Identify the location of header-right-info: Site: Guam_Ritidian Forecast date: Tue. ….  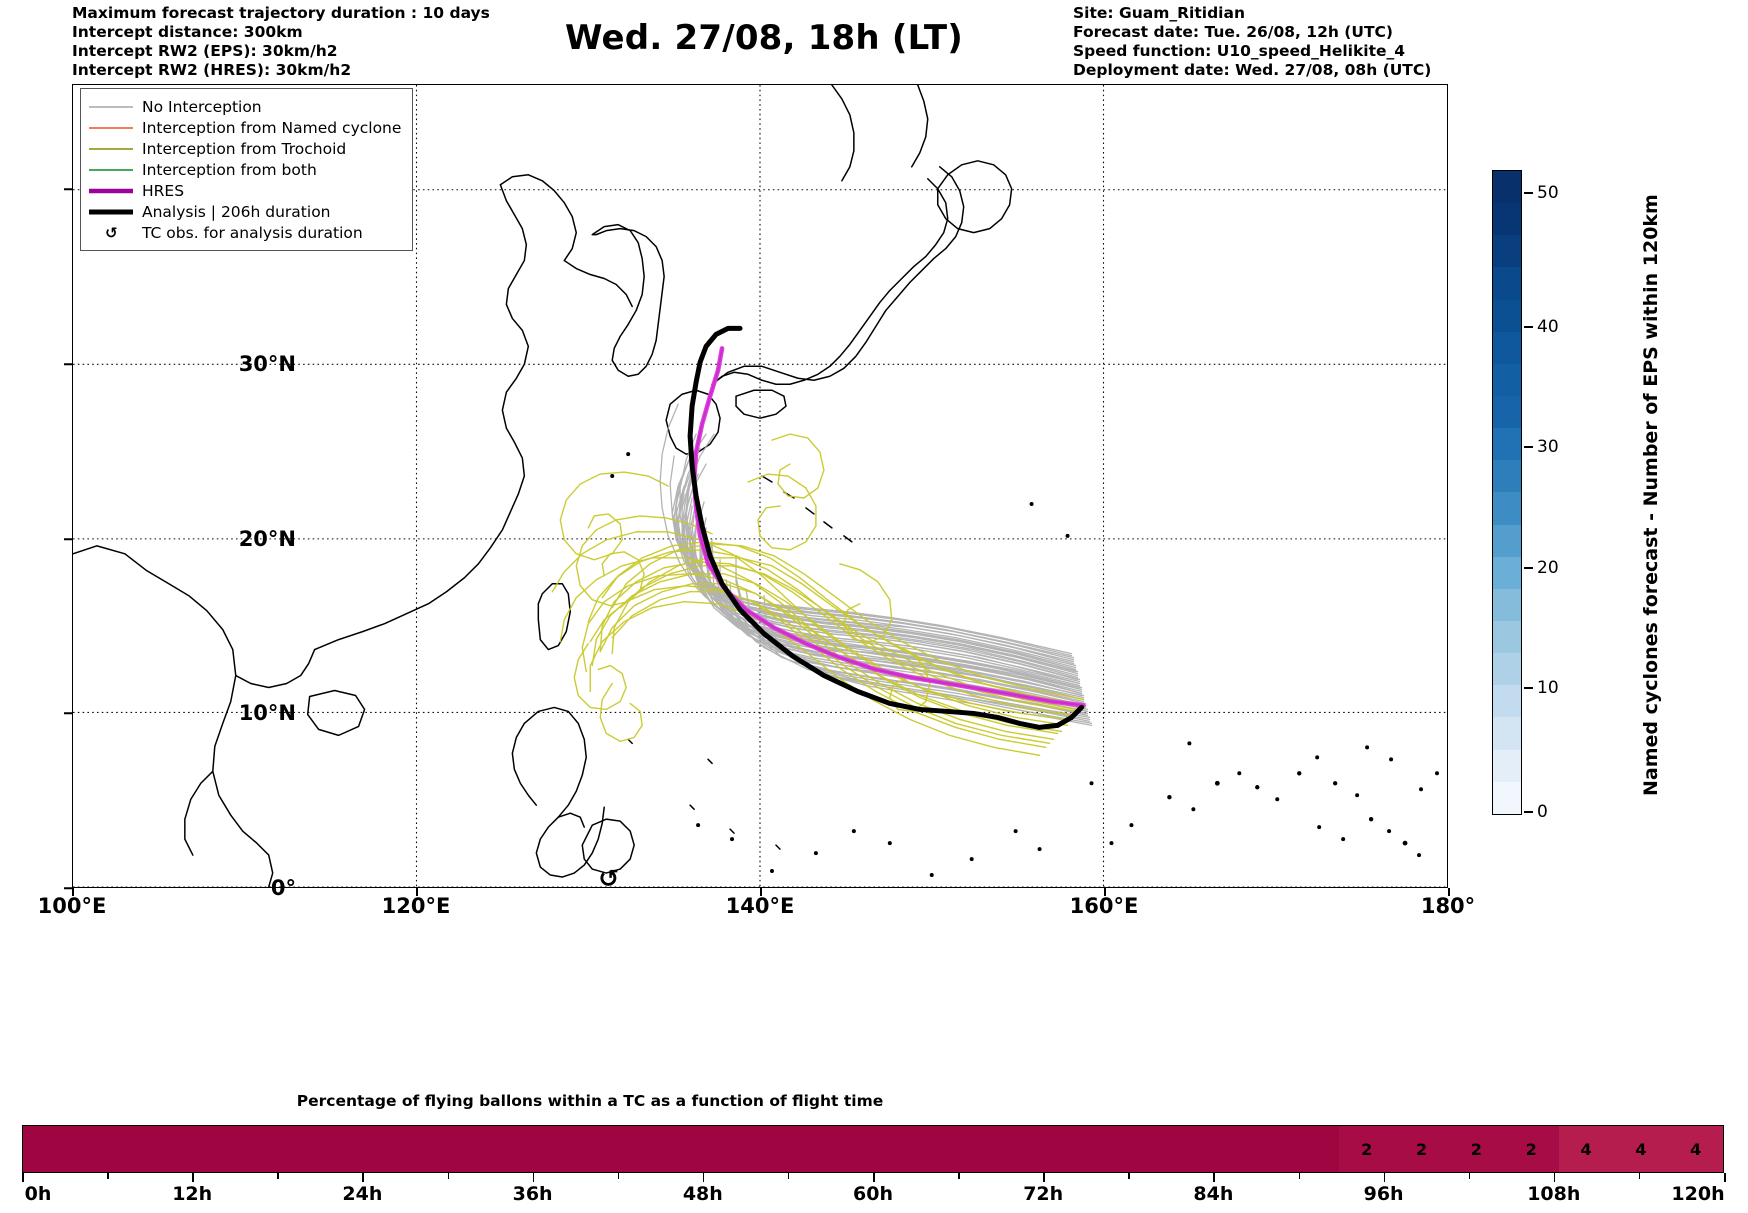
(1252, 42).